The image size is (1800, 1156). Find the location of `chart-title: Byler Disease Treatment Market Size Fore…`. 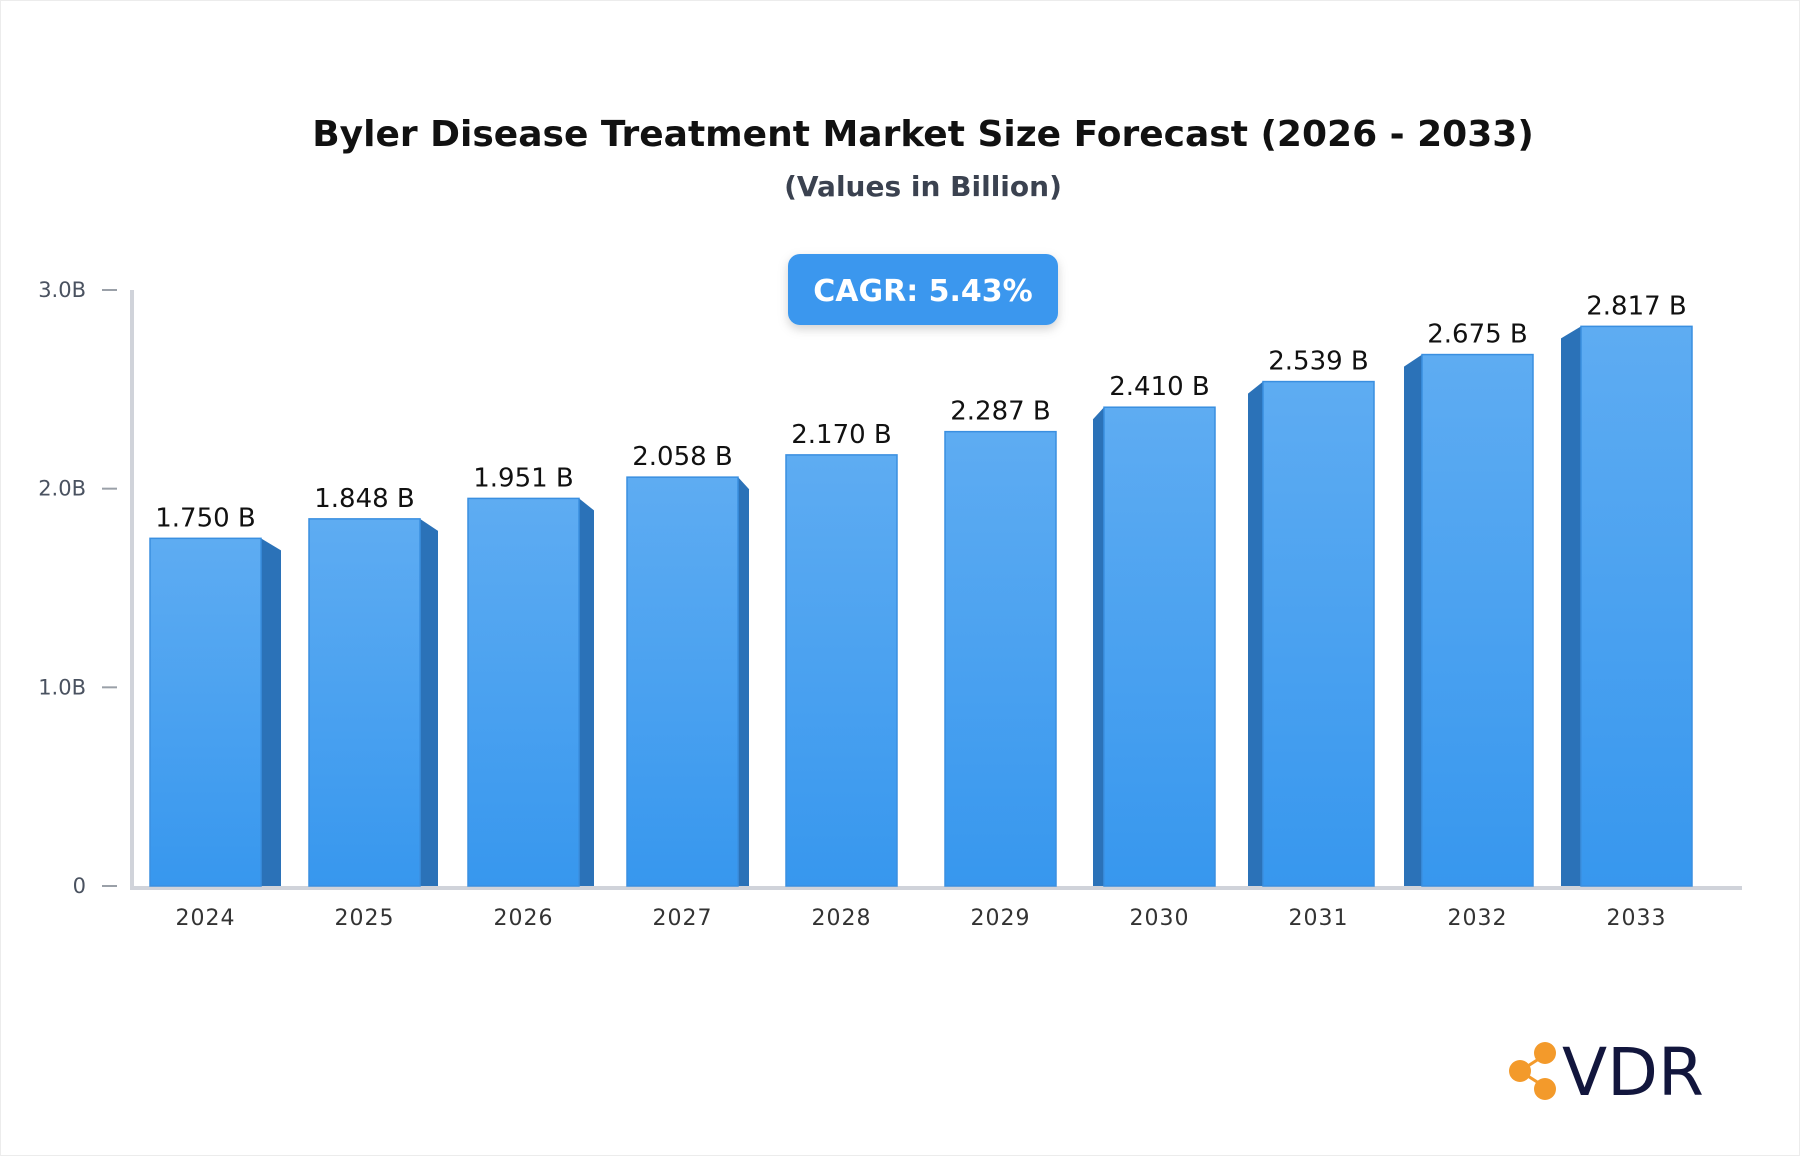

chart-title: Byler Disease Treatment Market Size Fore… is located at coordinates (923, 134).